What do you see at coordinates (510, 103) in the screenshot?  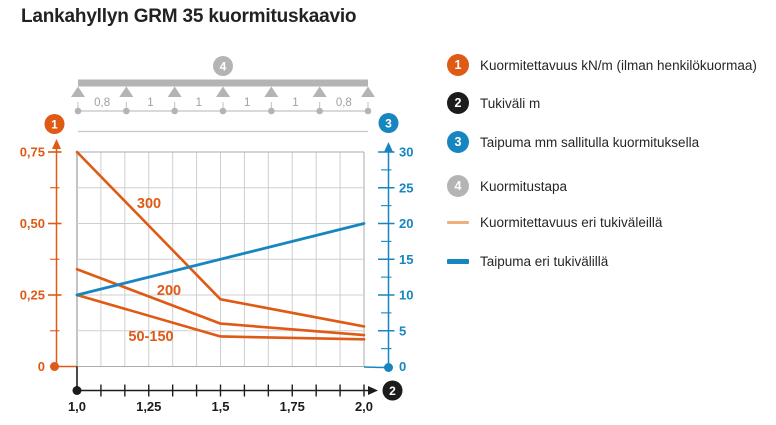 I see `legend-label: Tukiväli m` at bounding box center [510, 103].